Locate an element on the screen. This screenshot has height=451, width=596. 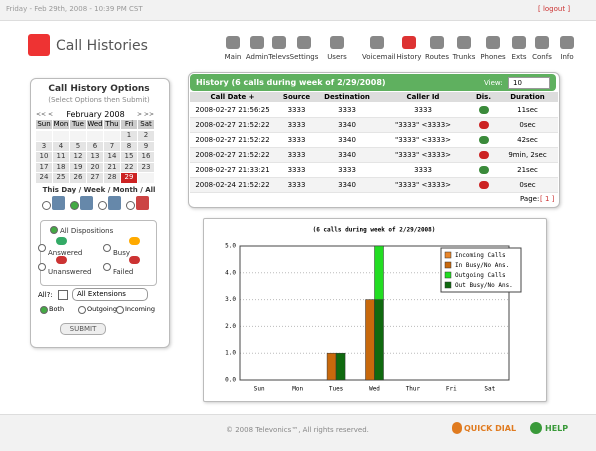
col-header: Call Date + is located at coordinates (233, 97).